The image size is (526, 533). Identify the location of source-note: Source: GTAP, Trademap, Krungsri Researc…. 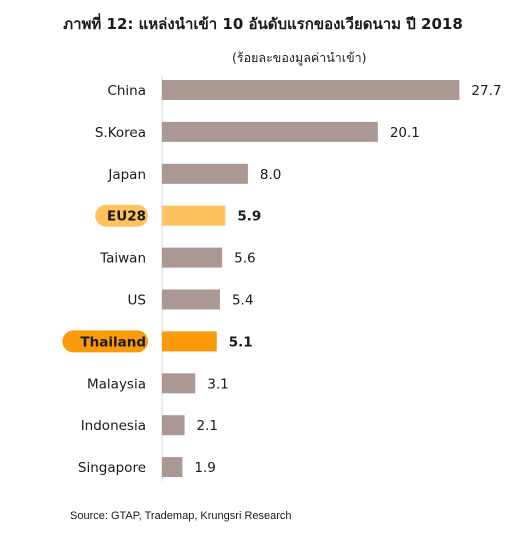
(181, 516).